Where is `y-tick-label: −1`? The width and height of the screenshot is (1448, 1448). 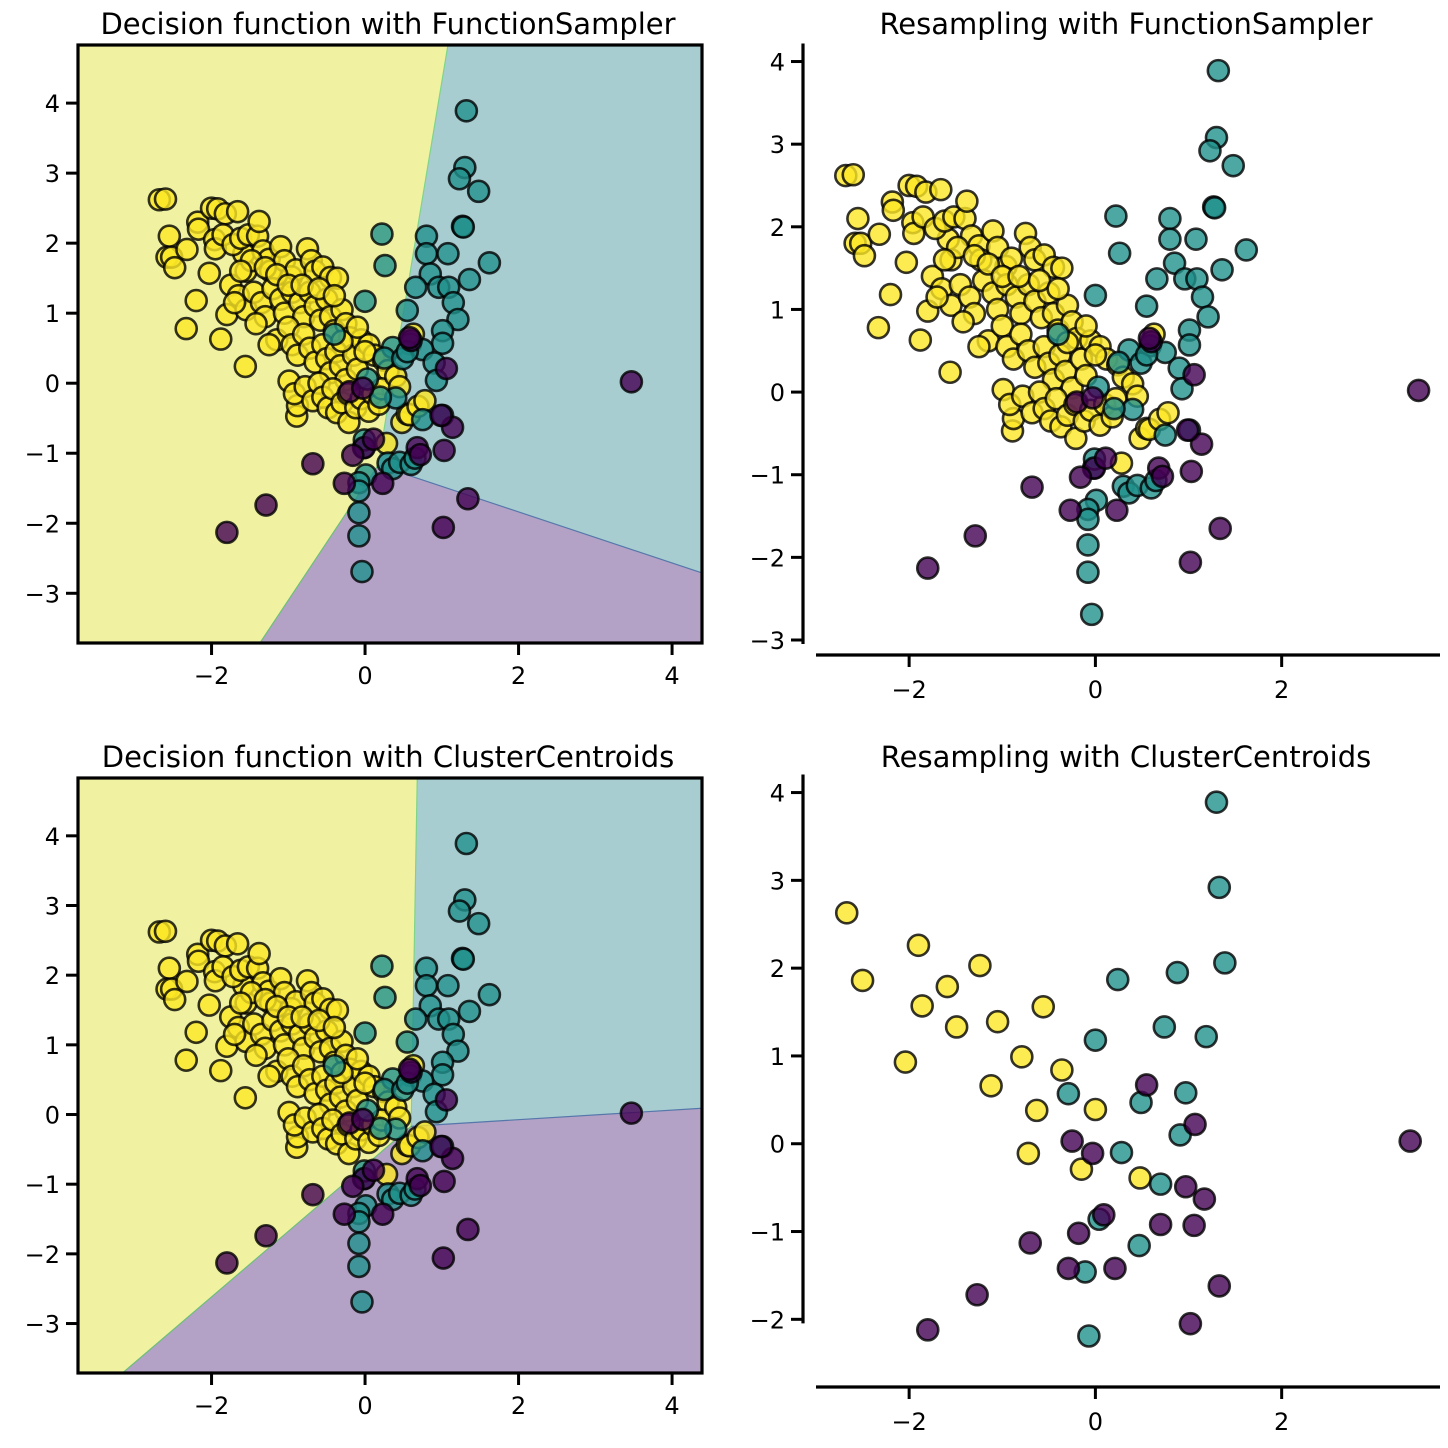 y-tick-label: −1 is located at coordinates (767, 1233).